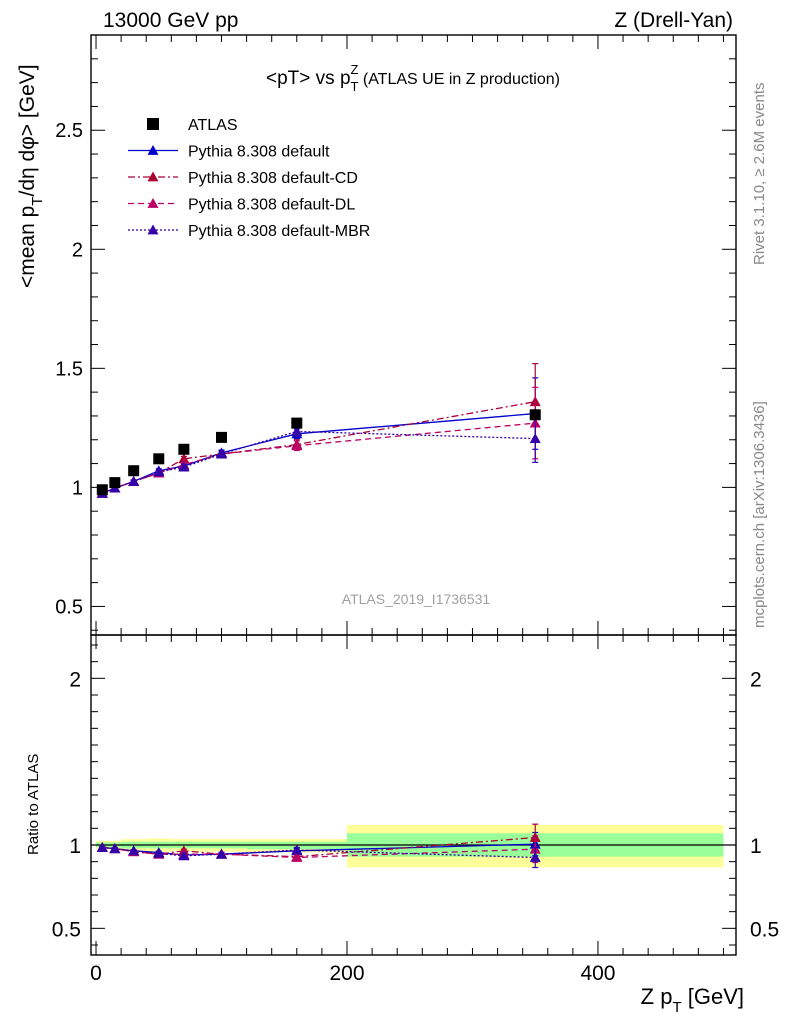 Image resolution: width=786 pixels, height=1024 pixels. Describe the element at coordinates (759, 514) in the screenshot. I see `mcplots-reference-label: mcplots.cern.ch [arXiv:1306.3436]` at that location.